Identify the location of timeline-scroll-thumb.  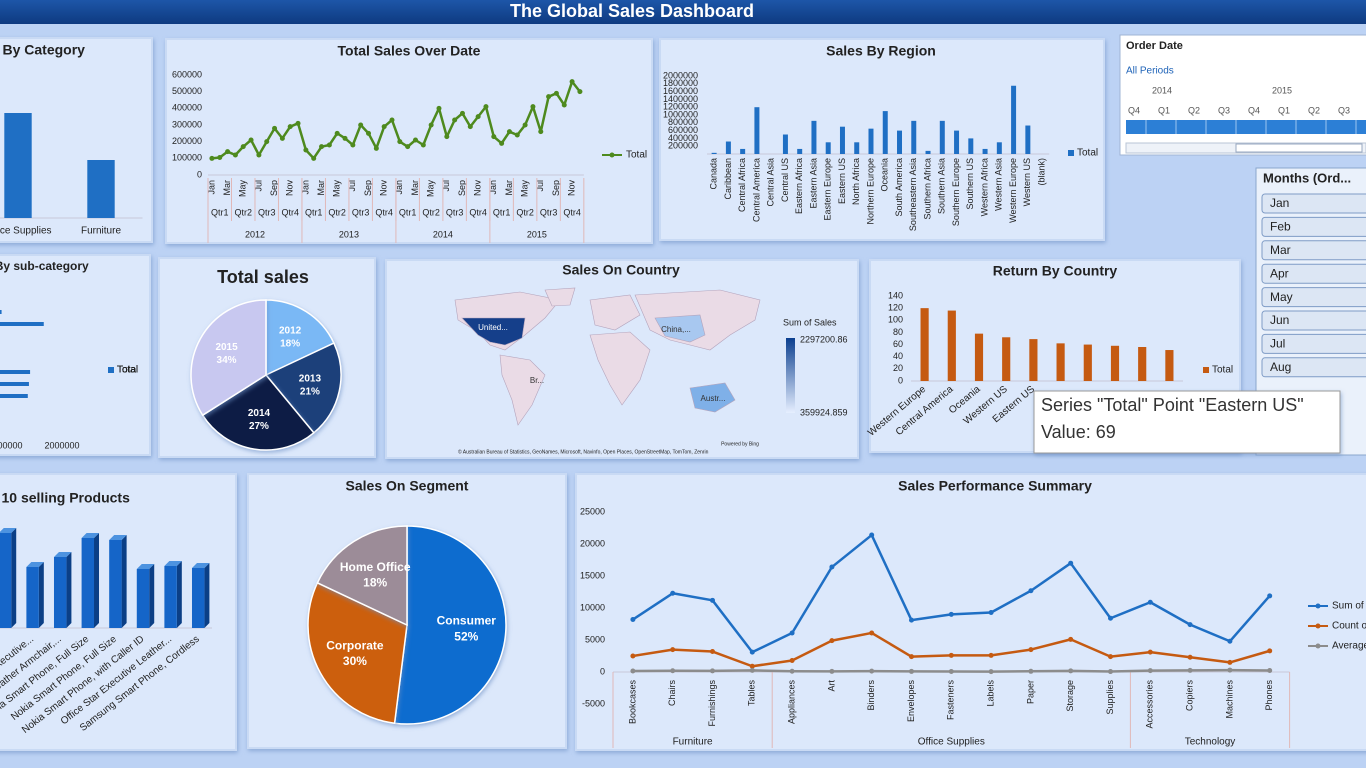
(1299, 148).